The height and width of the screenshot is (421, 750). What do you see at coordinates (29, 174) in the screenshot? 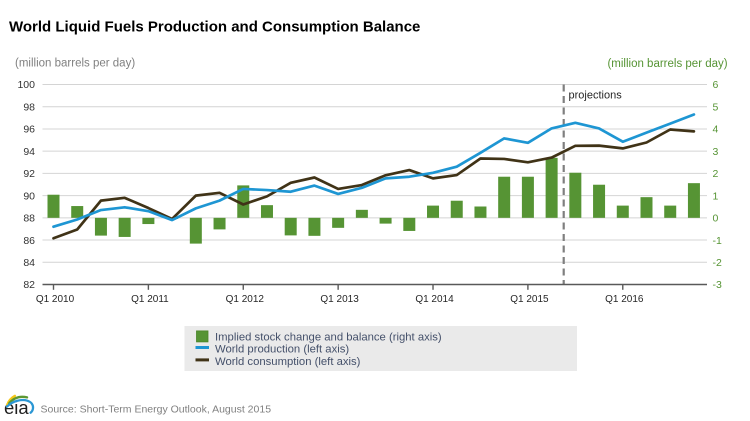
I see `svg-text: 92` at bounding box center [29, 174].